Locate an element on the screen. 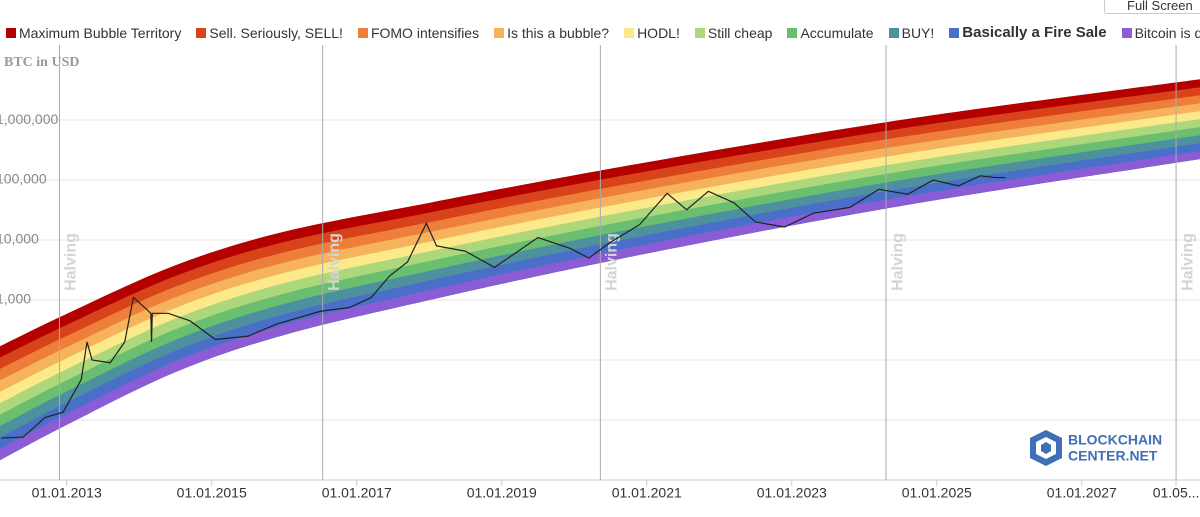 This screenshot has height=517, width=1200. legend-item: Basically a Fire Sale is located at coordinates (1028, 32).